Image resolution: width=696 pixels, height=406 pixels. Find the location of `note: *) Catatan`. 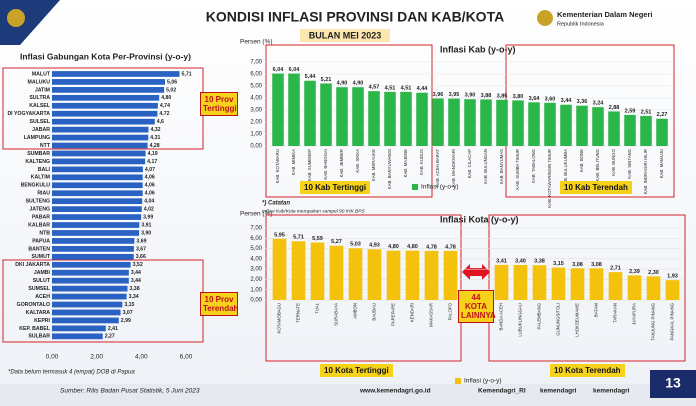

note: *) Catatan is located at coordinates (276, 204).